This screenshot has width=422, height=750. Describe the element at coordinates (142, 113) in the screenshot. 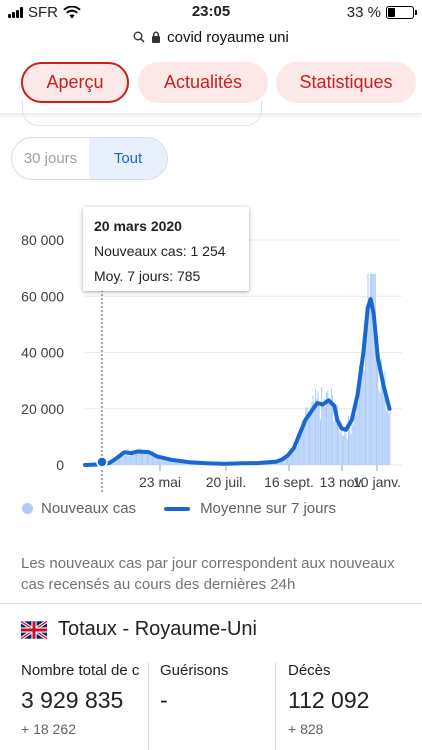

I see `scrolled-selector-edge` at that location.